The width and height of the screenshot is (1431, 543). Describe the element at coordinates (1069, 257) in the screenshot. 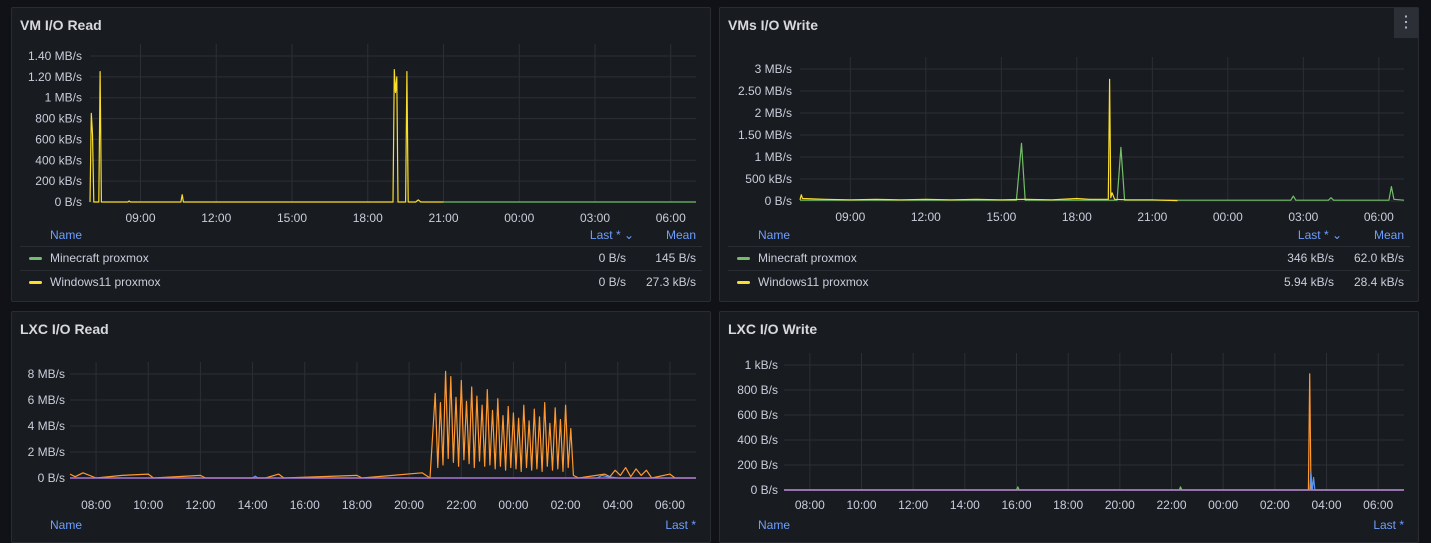

I see `legend-item-minecraft: Minecraft proxmox 346 kB/s 62.0 kB/s` at that location.